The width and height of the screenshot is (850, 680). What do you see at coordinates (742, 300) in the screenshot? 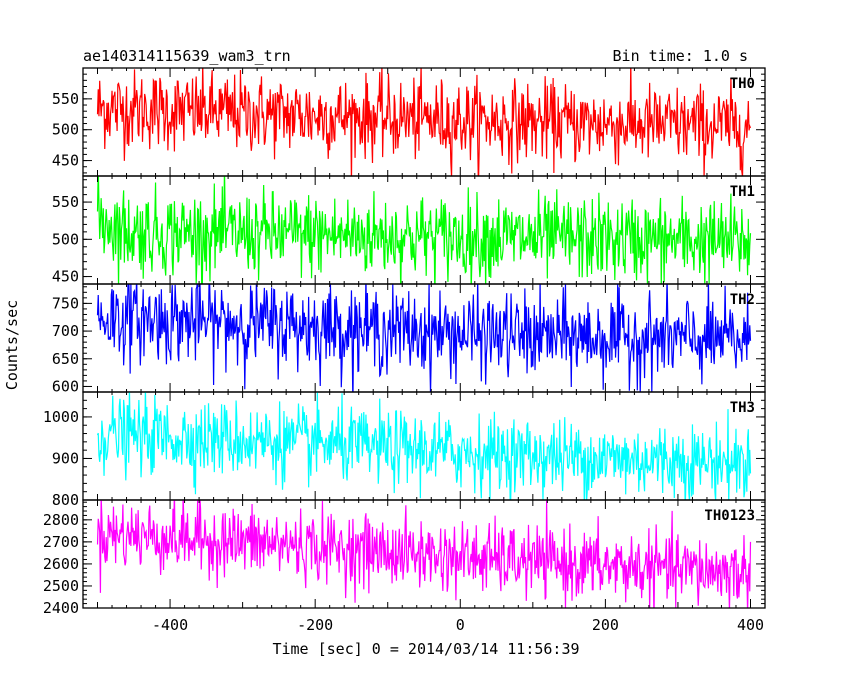
I see `panel-label-th2: TH2` at bounding box center [742, 300].